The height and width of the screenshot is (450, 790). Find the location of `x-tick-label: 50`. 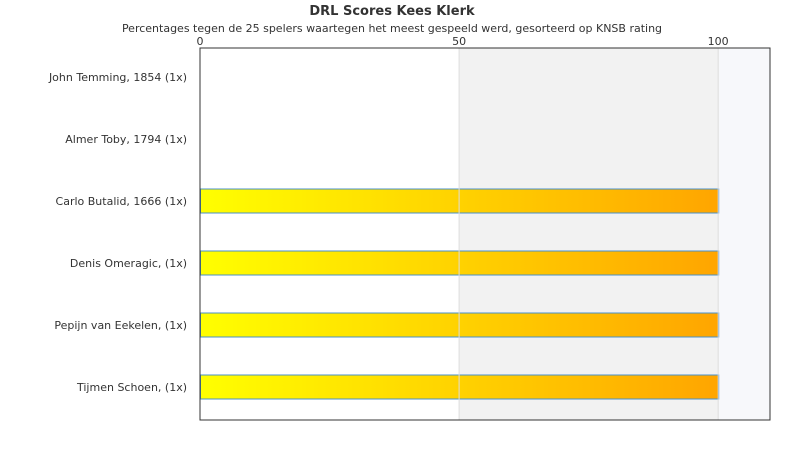

x-tick-label: 50 is located at coordinates (459, 41).